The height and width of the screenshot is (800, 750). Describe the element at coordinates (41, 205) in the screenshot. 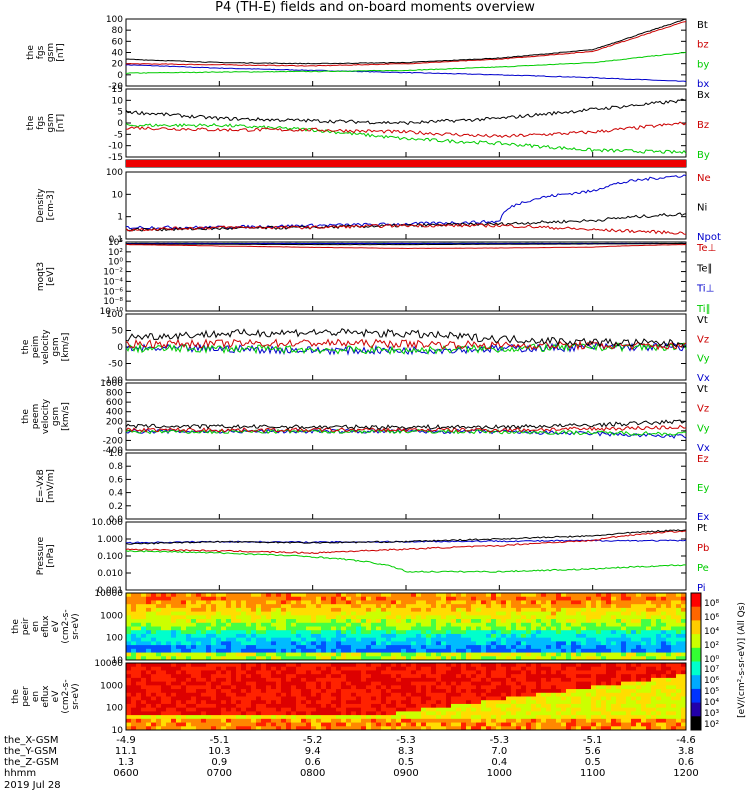

I see `y-axis-label: Density` at that location.